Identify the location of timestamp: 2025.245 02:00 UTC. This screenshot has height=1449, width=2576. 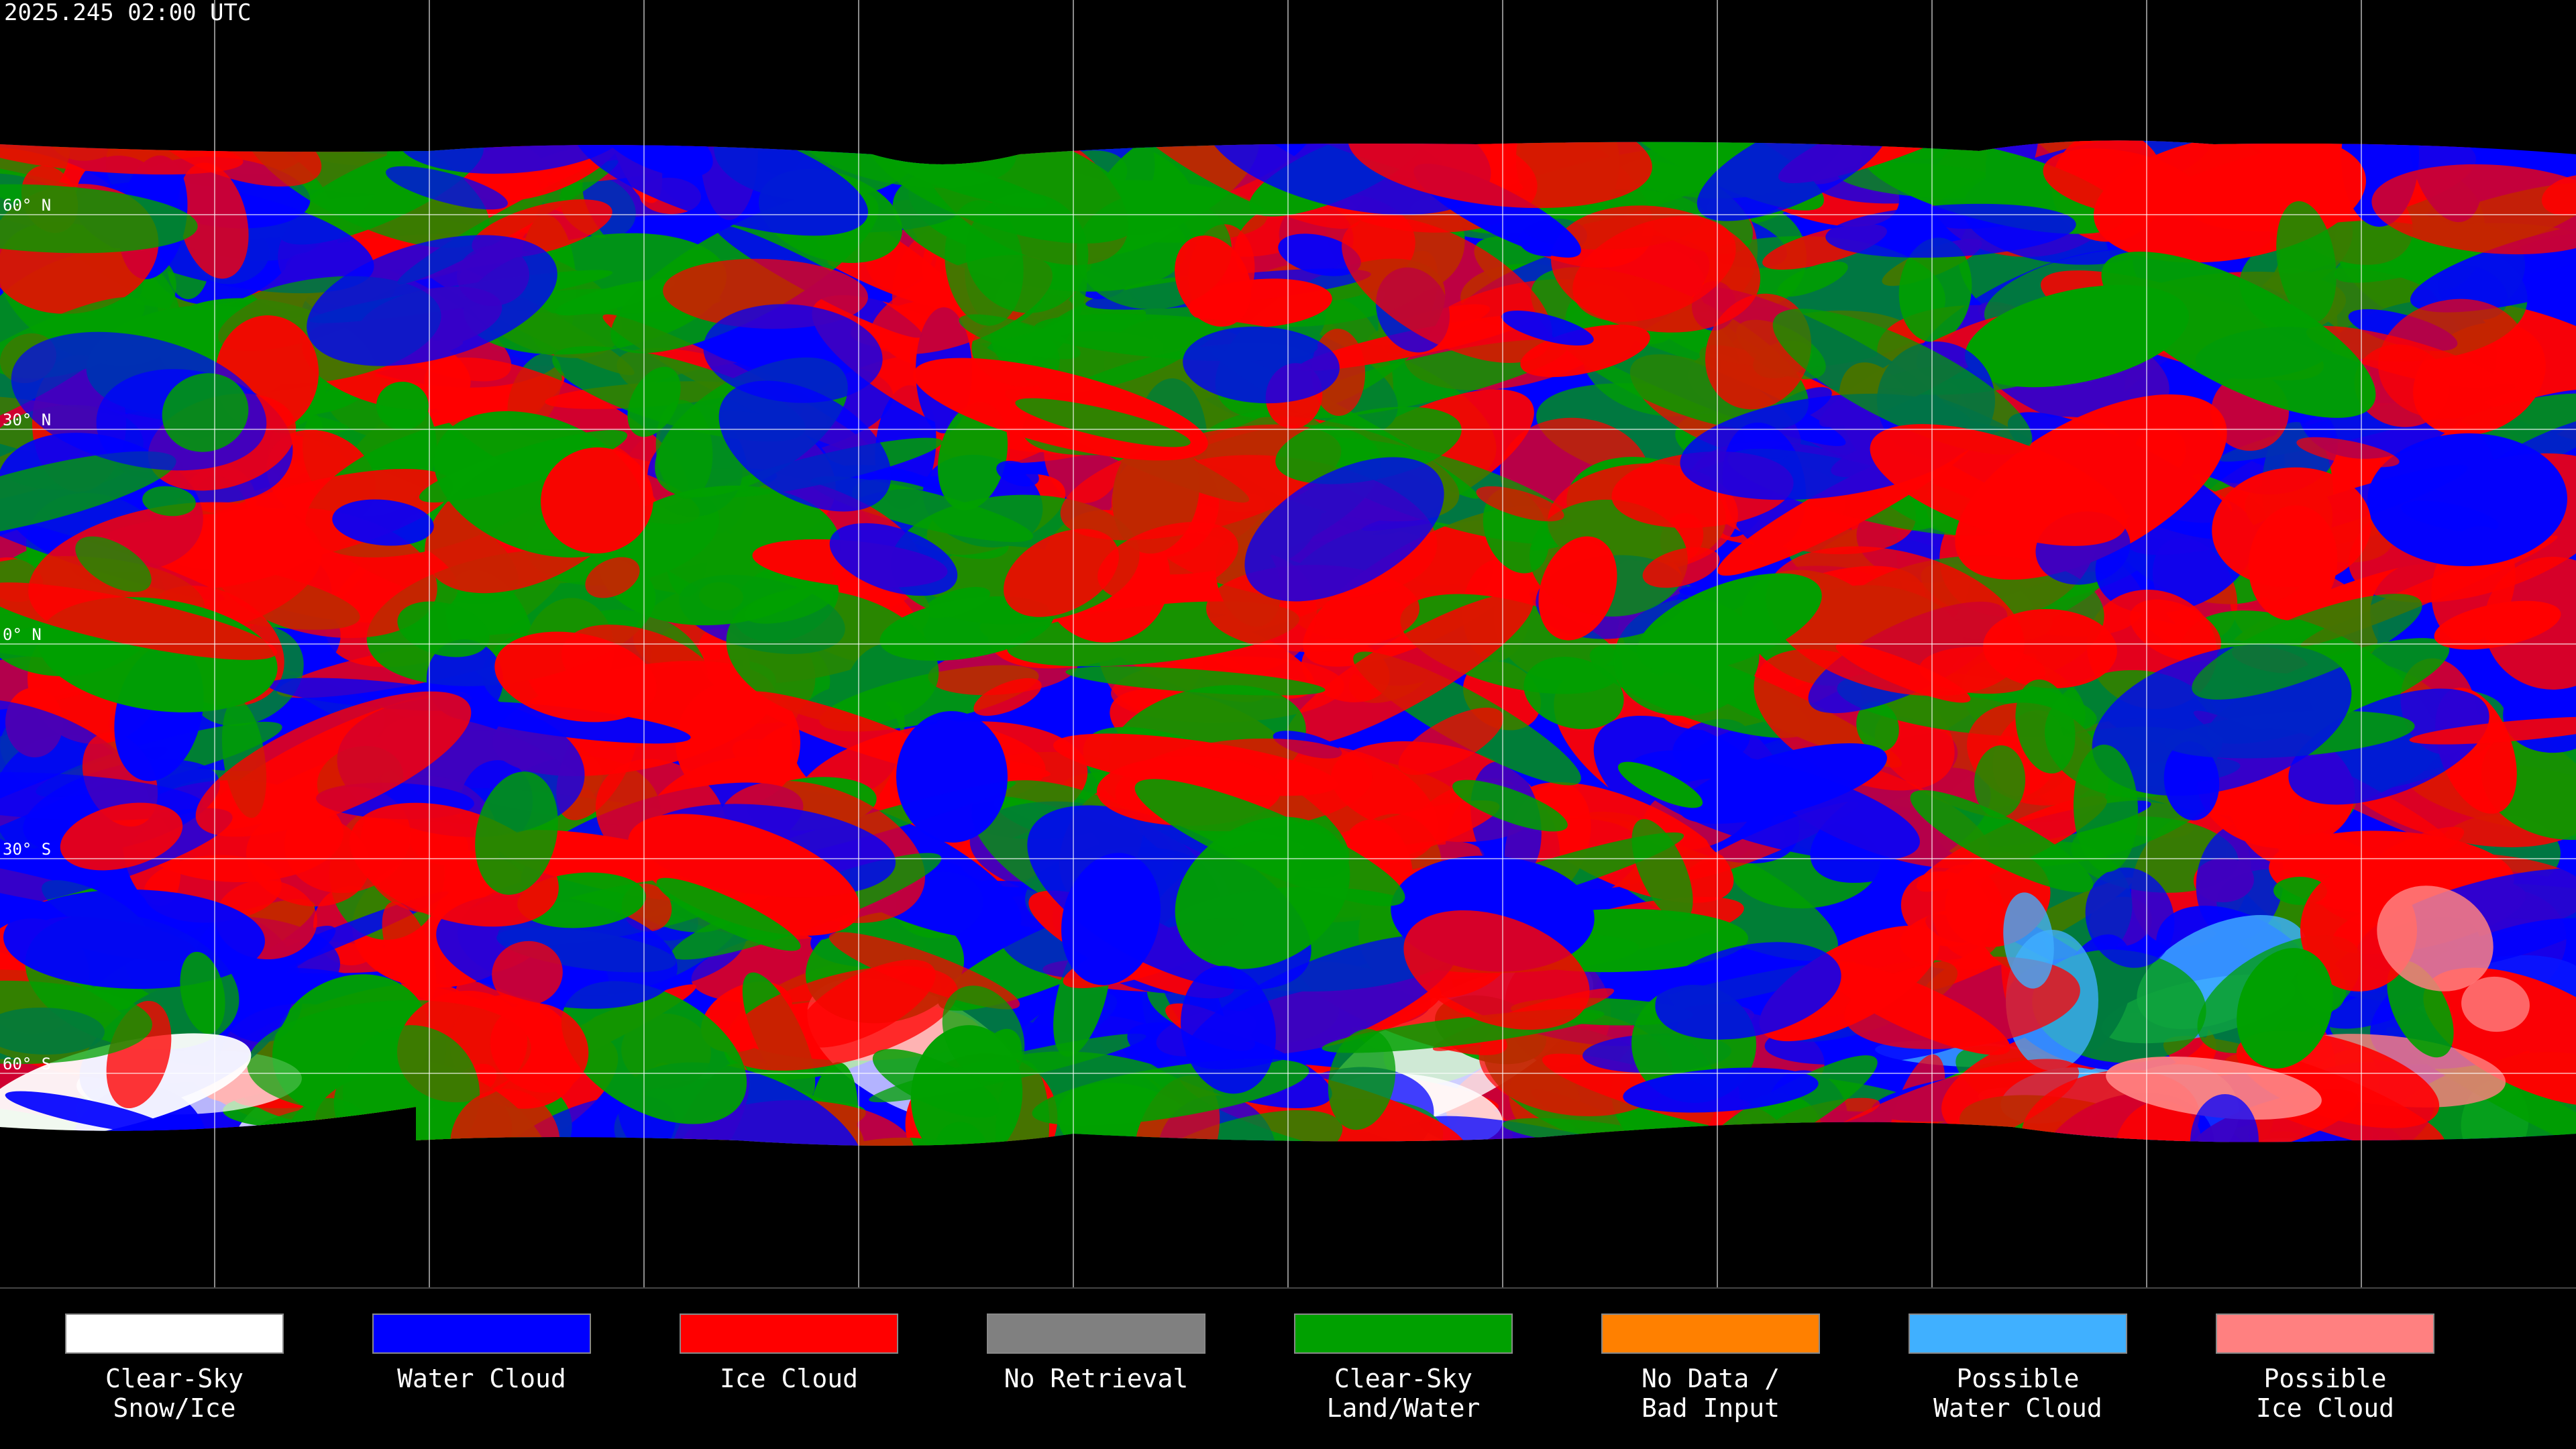
(127, 13).